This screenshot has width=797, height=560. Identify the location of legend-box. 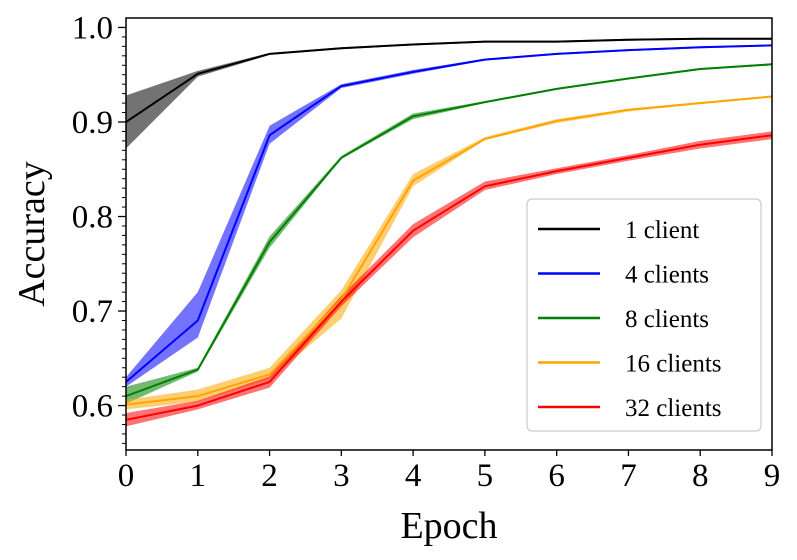
(644, 315).